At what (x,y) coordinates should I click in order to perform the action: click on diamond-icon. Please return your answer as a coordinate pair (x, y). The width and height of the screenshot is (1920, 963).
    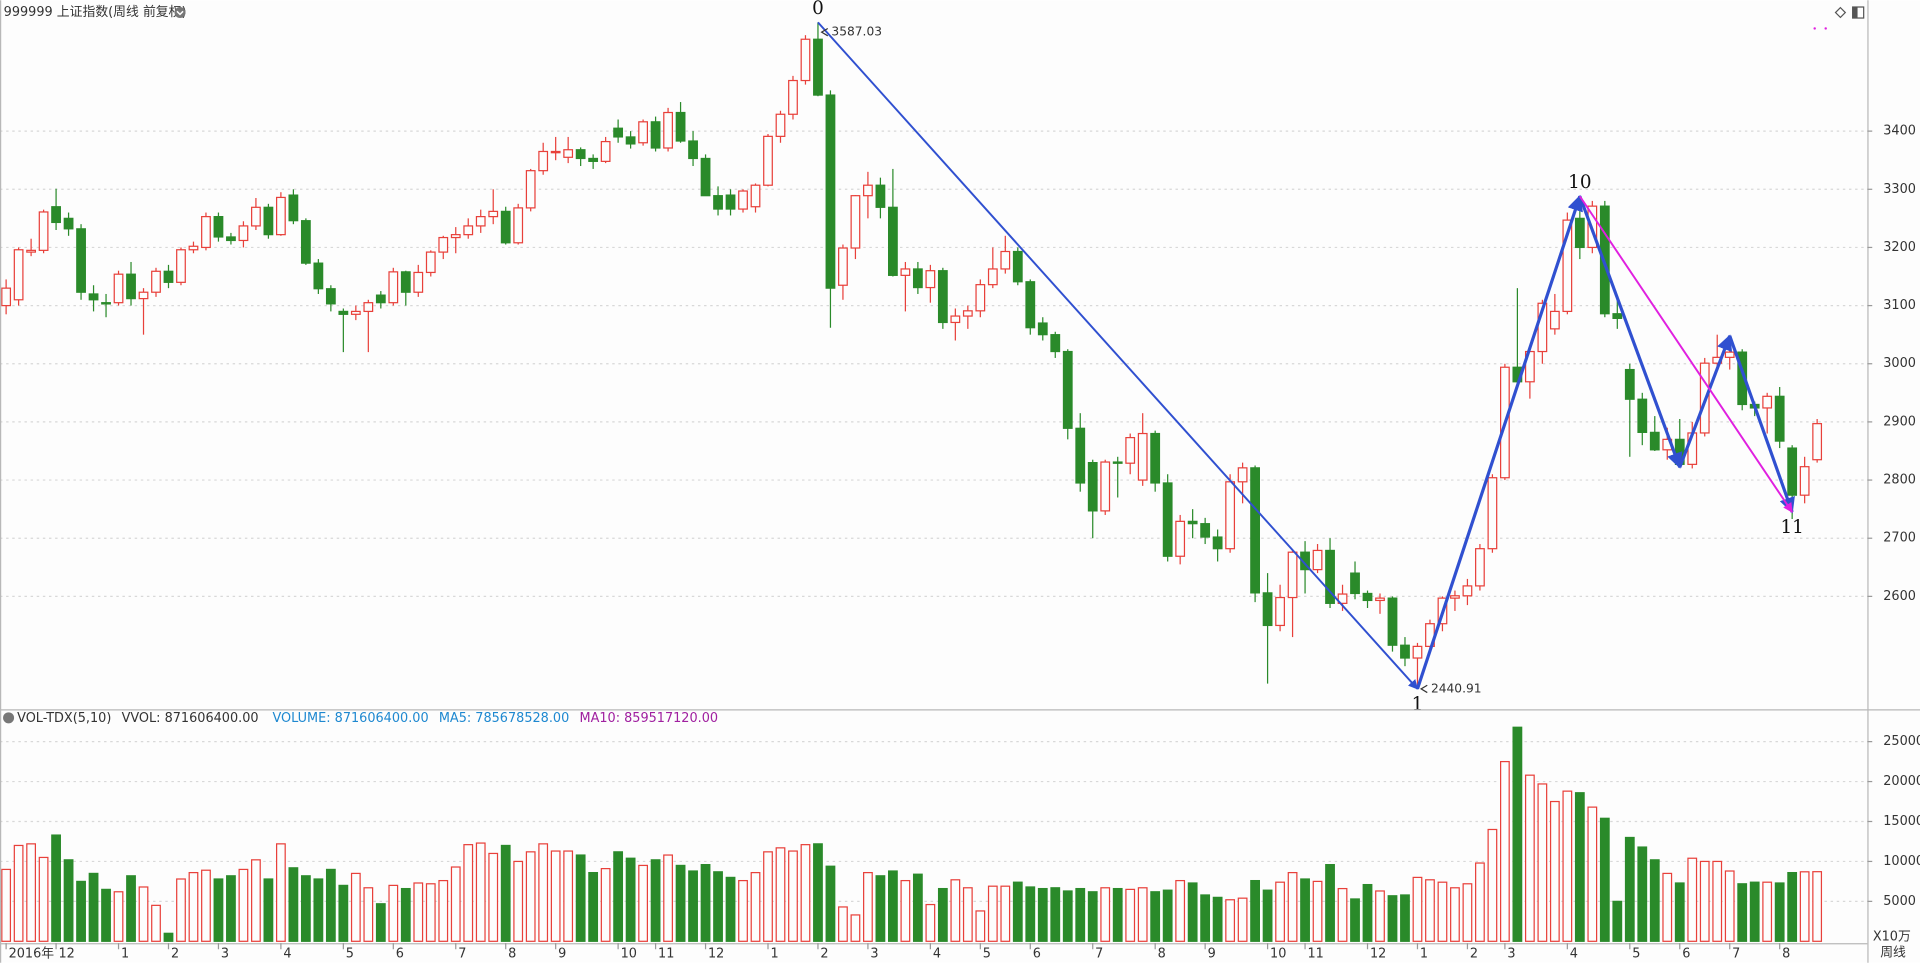
    Looking at the image, I should click on (1840, 12).